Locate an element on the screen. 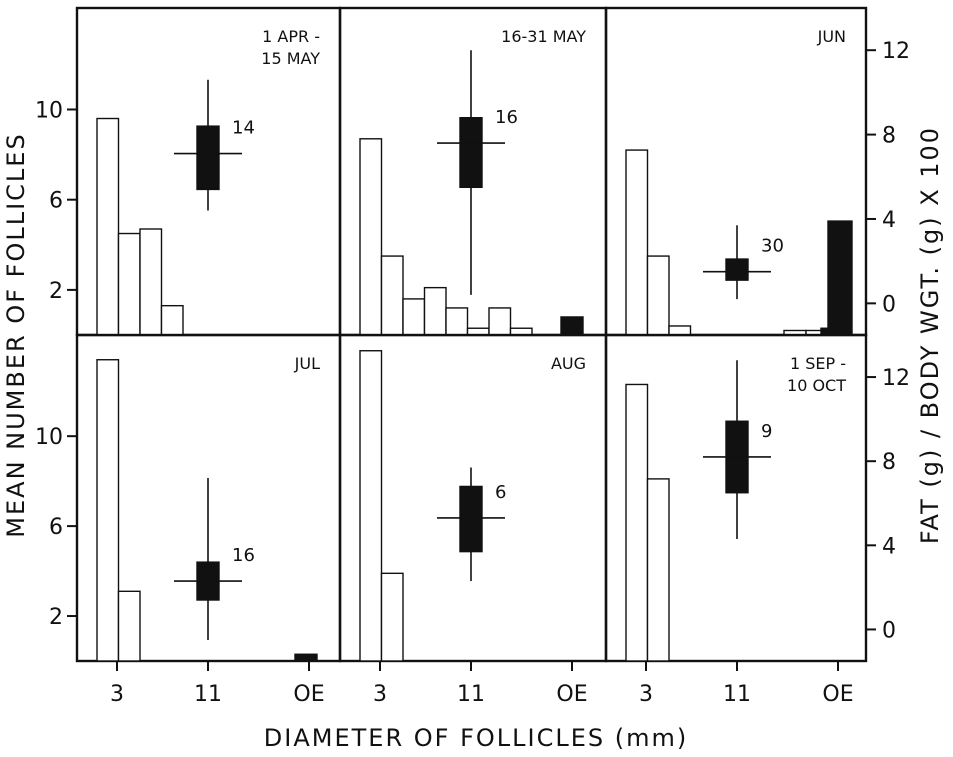 The height and width of the screenshot is (757, 953). panel-title: 1 SEP - is located at coordinates (818, 363).